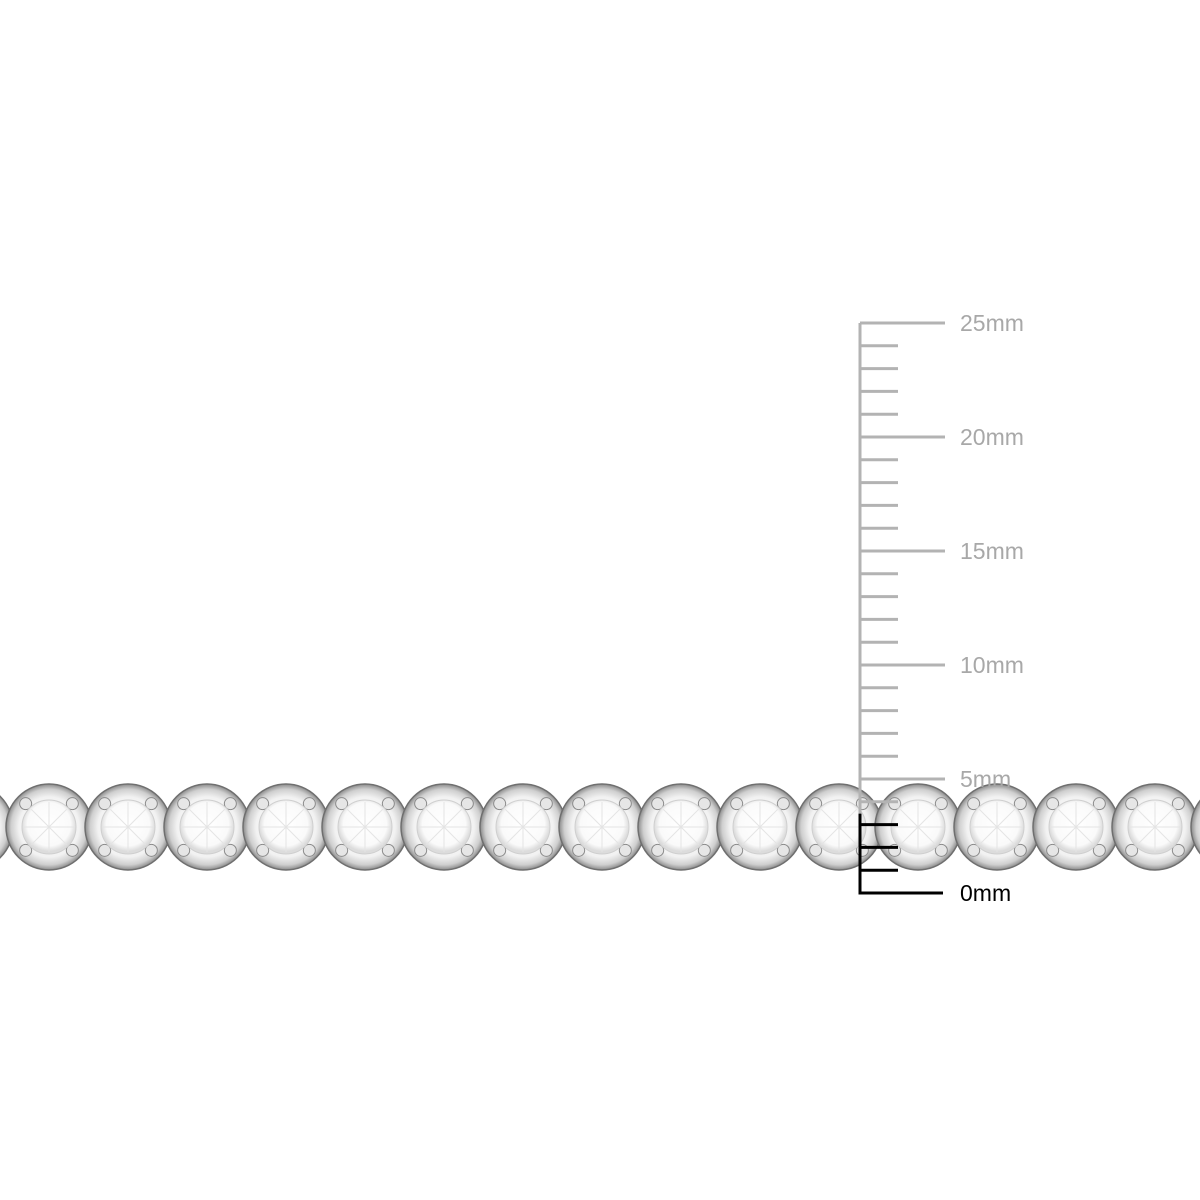  Describe the element at coordinates (941, 608) in the screenshot. I see `scale-ruler: 0mm 5mm 10mm 15mm 20mm 25mm` at that location.